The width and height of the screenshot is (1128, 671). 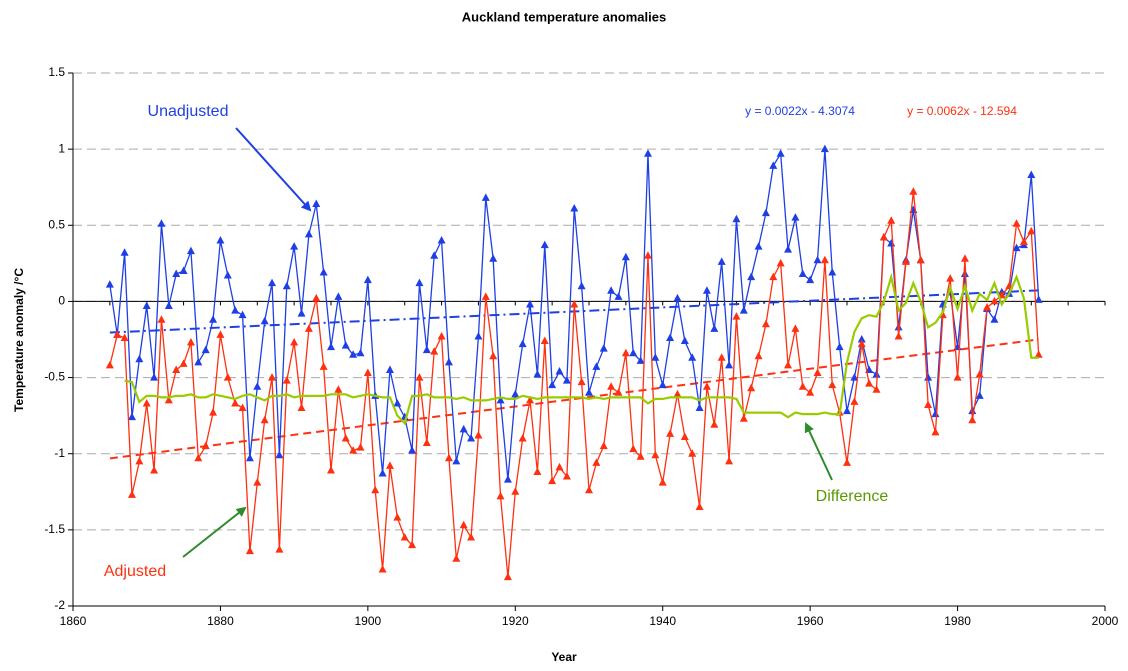 I want to click on annotation-arrow, so click(x=273, y=169).